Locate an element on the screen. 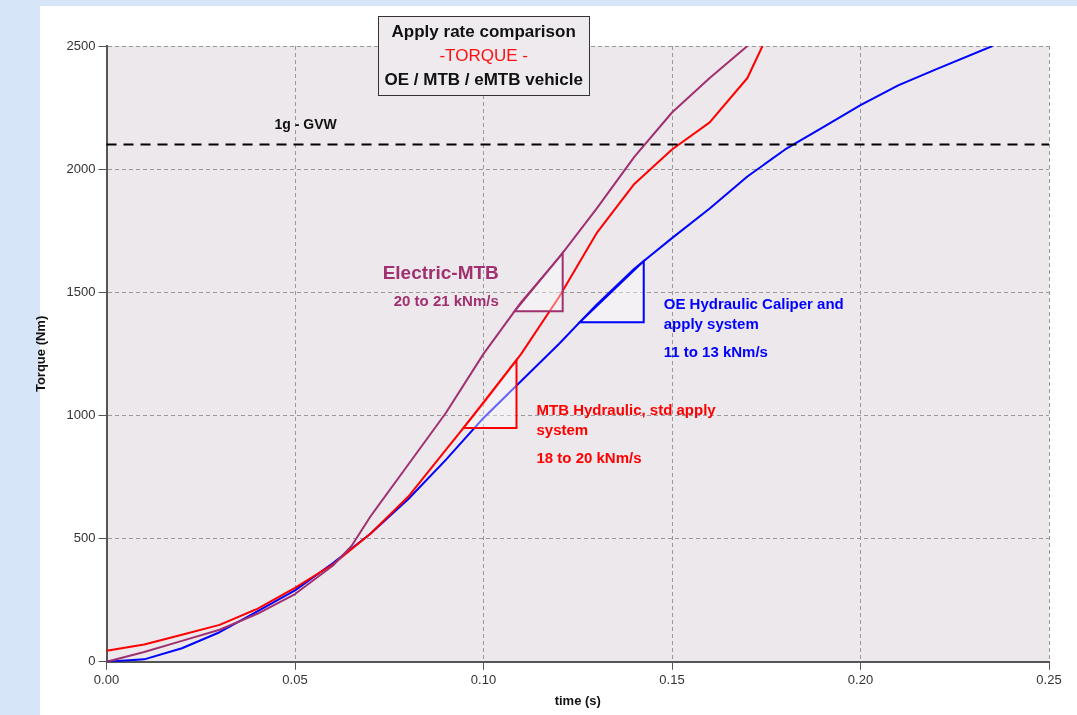 This screenshot has height=715, width=1077. y-axis-title: Torque (Nm) is located at coordinates (41, 354).